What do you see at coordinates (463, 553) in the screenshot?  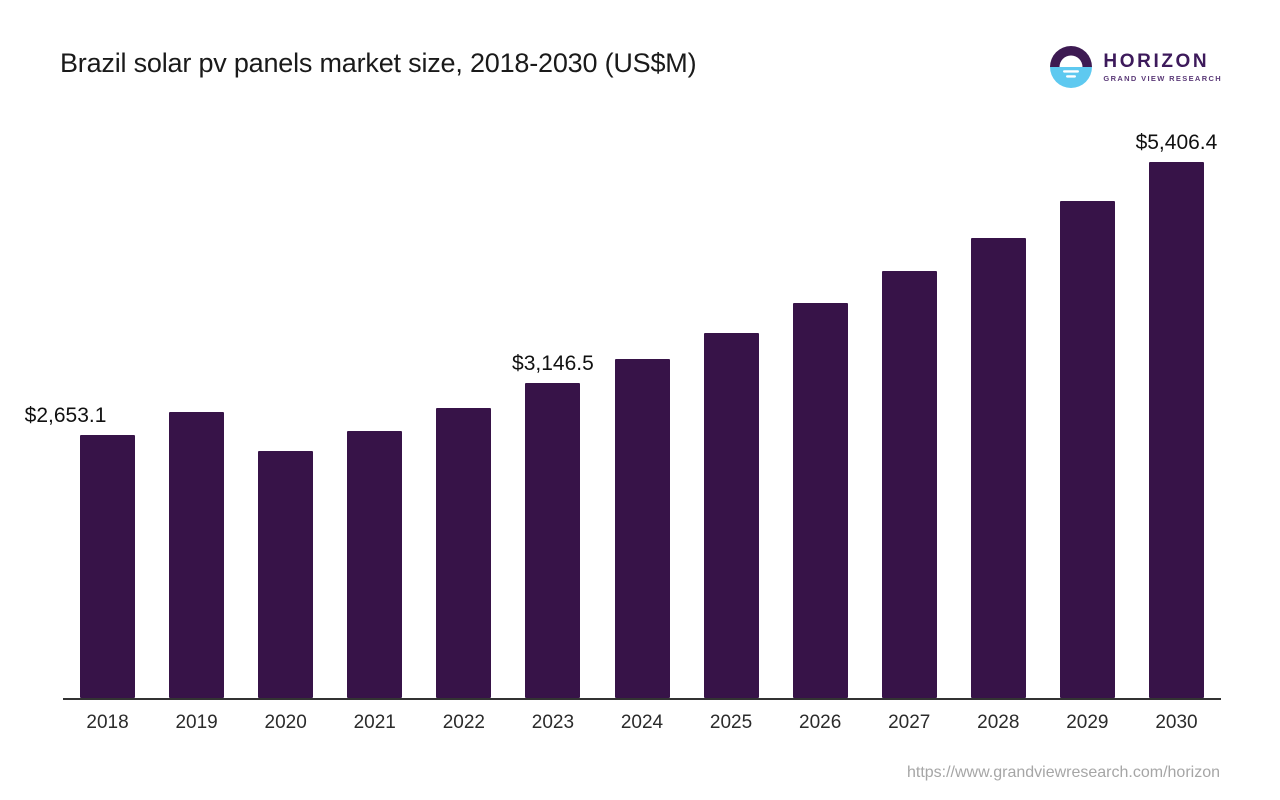 I see `bar-2022` at bounding box center [463, 553].